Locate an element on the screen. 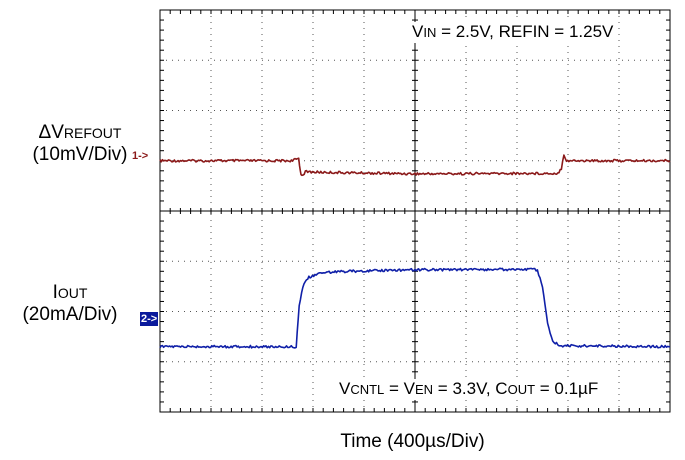  annotation-part: = 0.1µF is located at coordinates (566, 388).